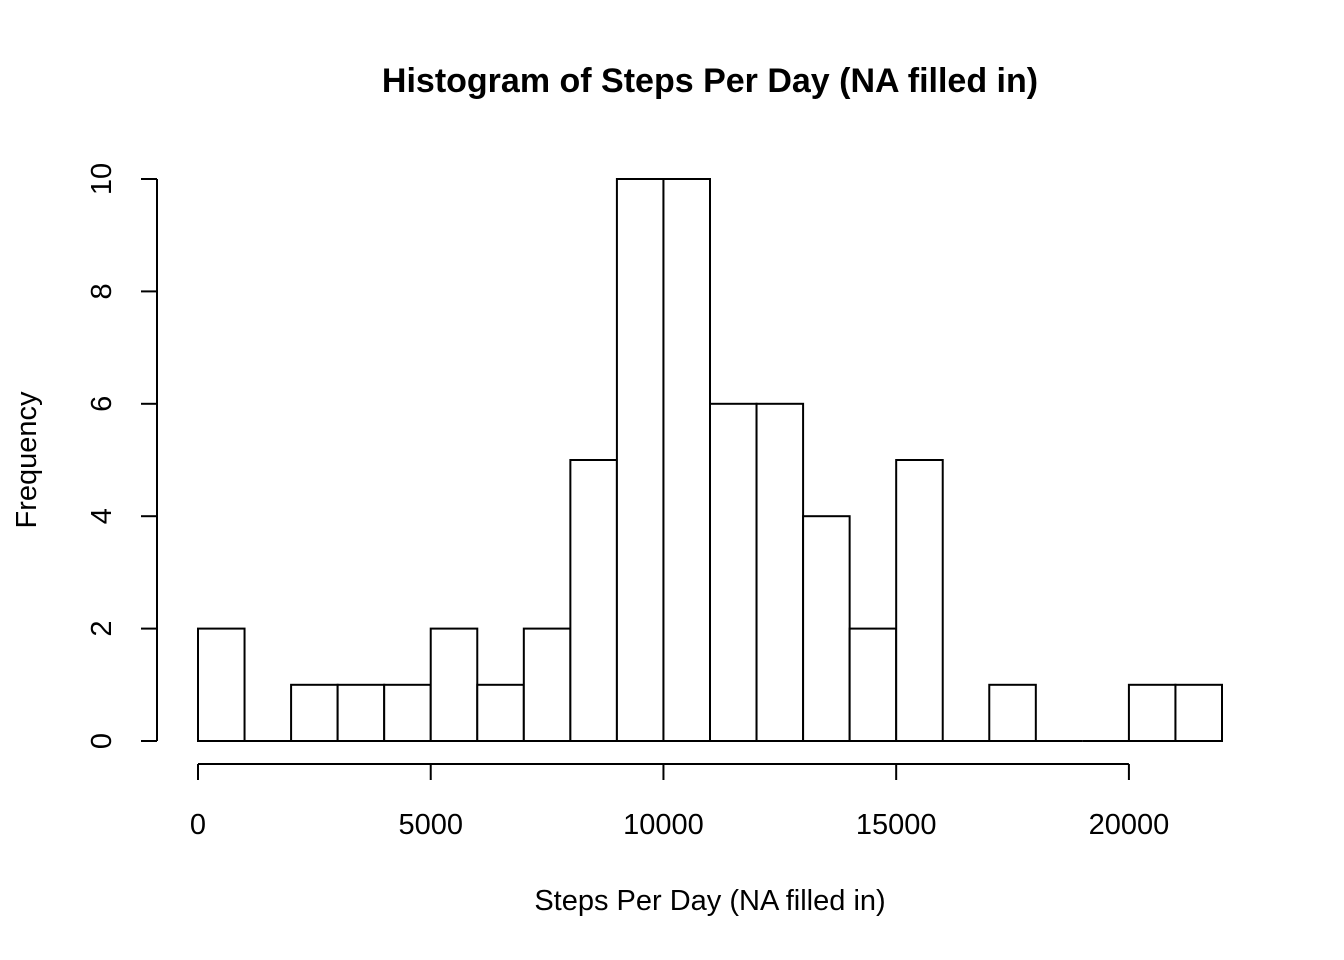 The image size is (1344, 960). What do you see at coordinates (122, 456) in the screenshot?
I see `y-axis: 0 2 4 6 8 10` at bounding box center [122, 456].